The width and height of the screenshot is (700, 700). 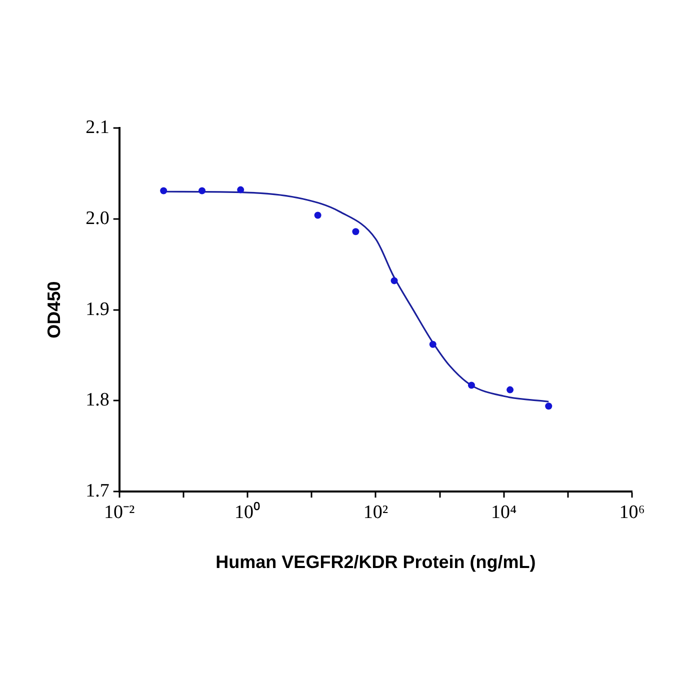 I want to click on y-tick-label: 2.0, so click(x=98, y=218).